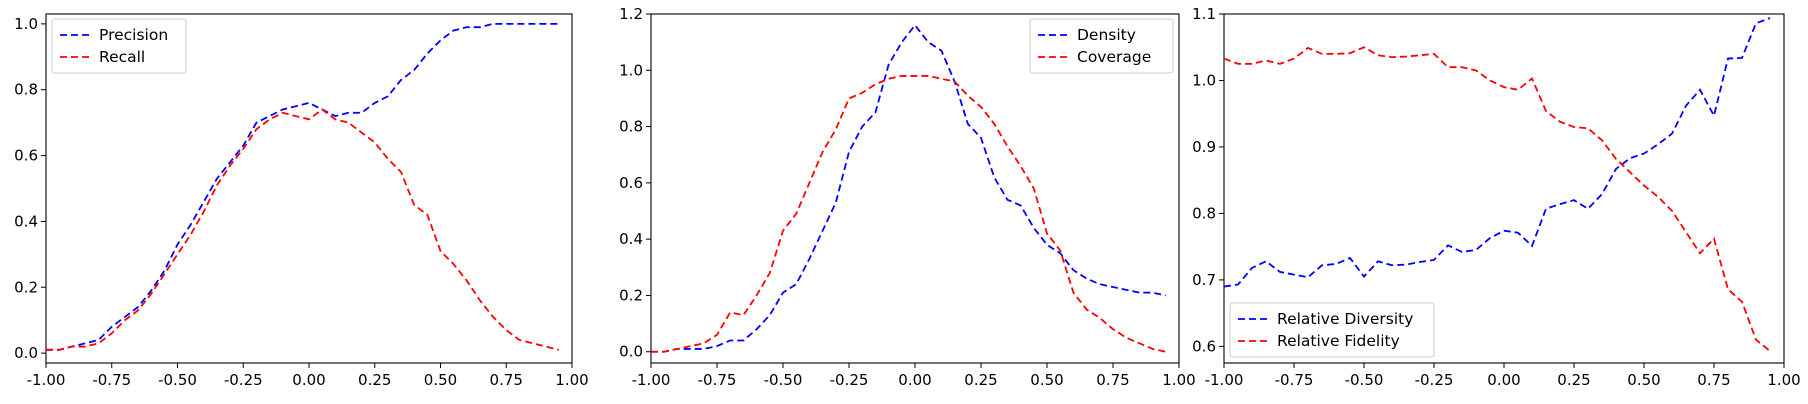  Describe the element at coordinates (1345, 319) in the screenshot. I see `legend-label-relative-diversity: Relative Diversity` at that location.